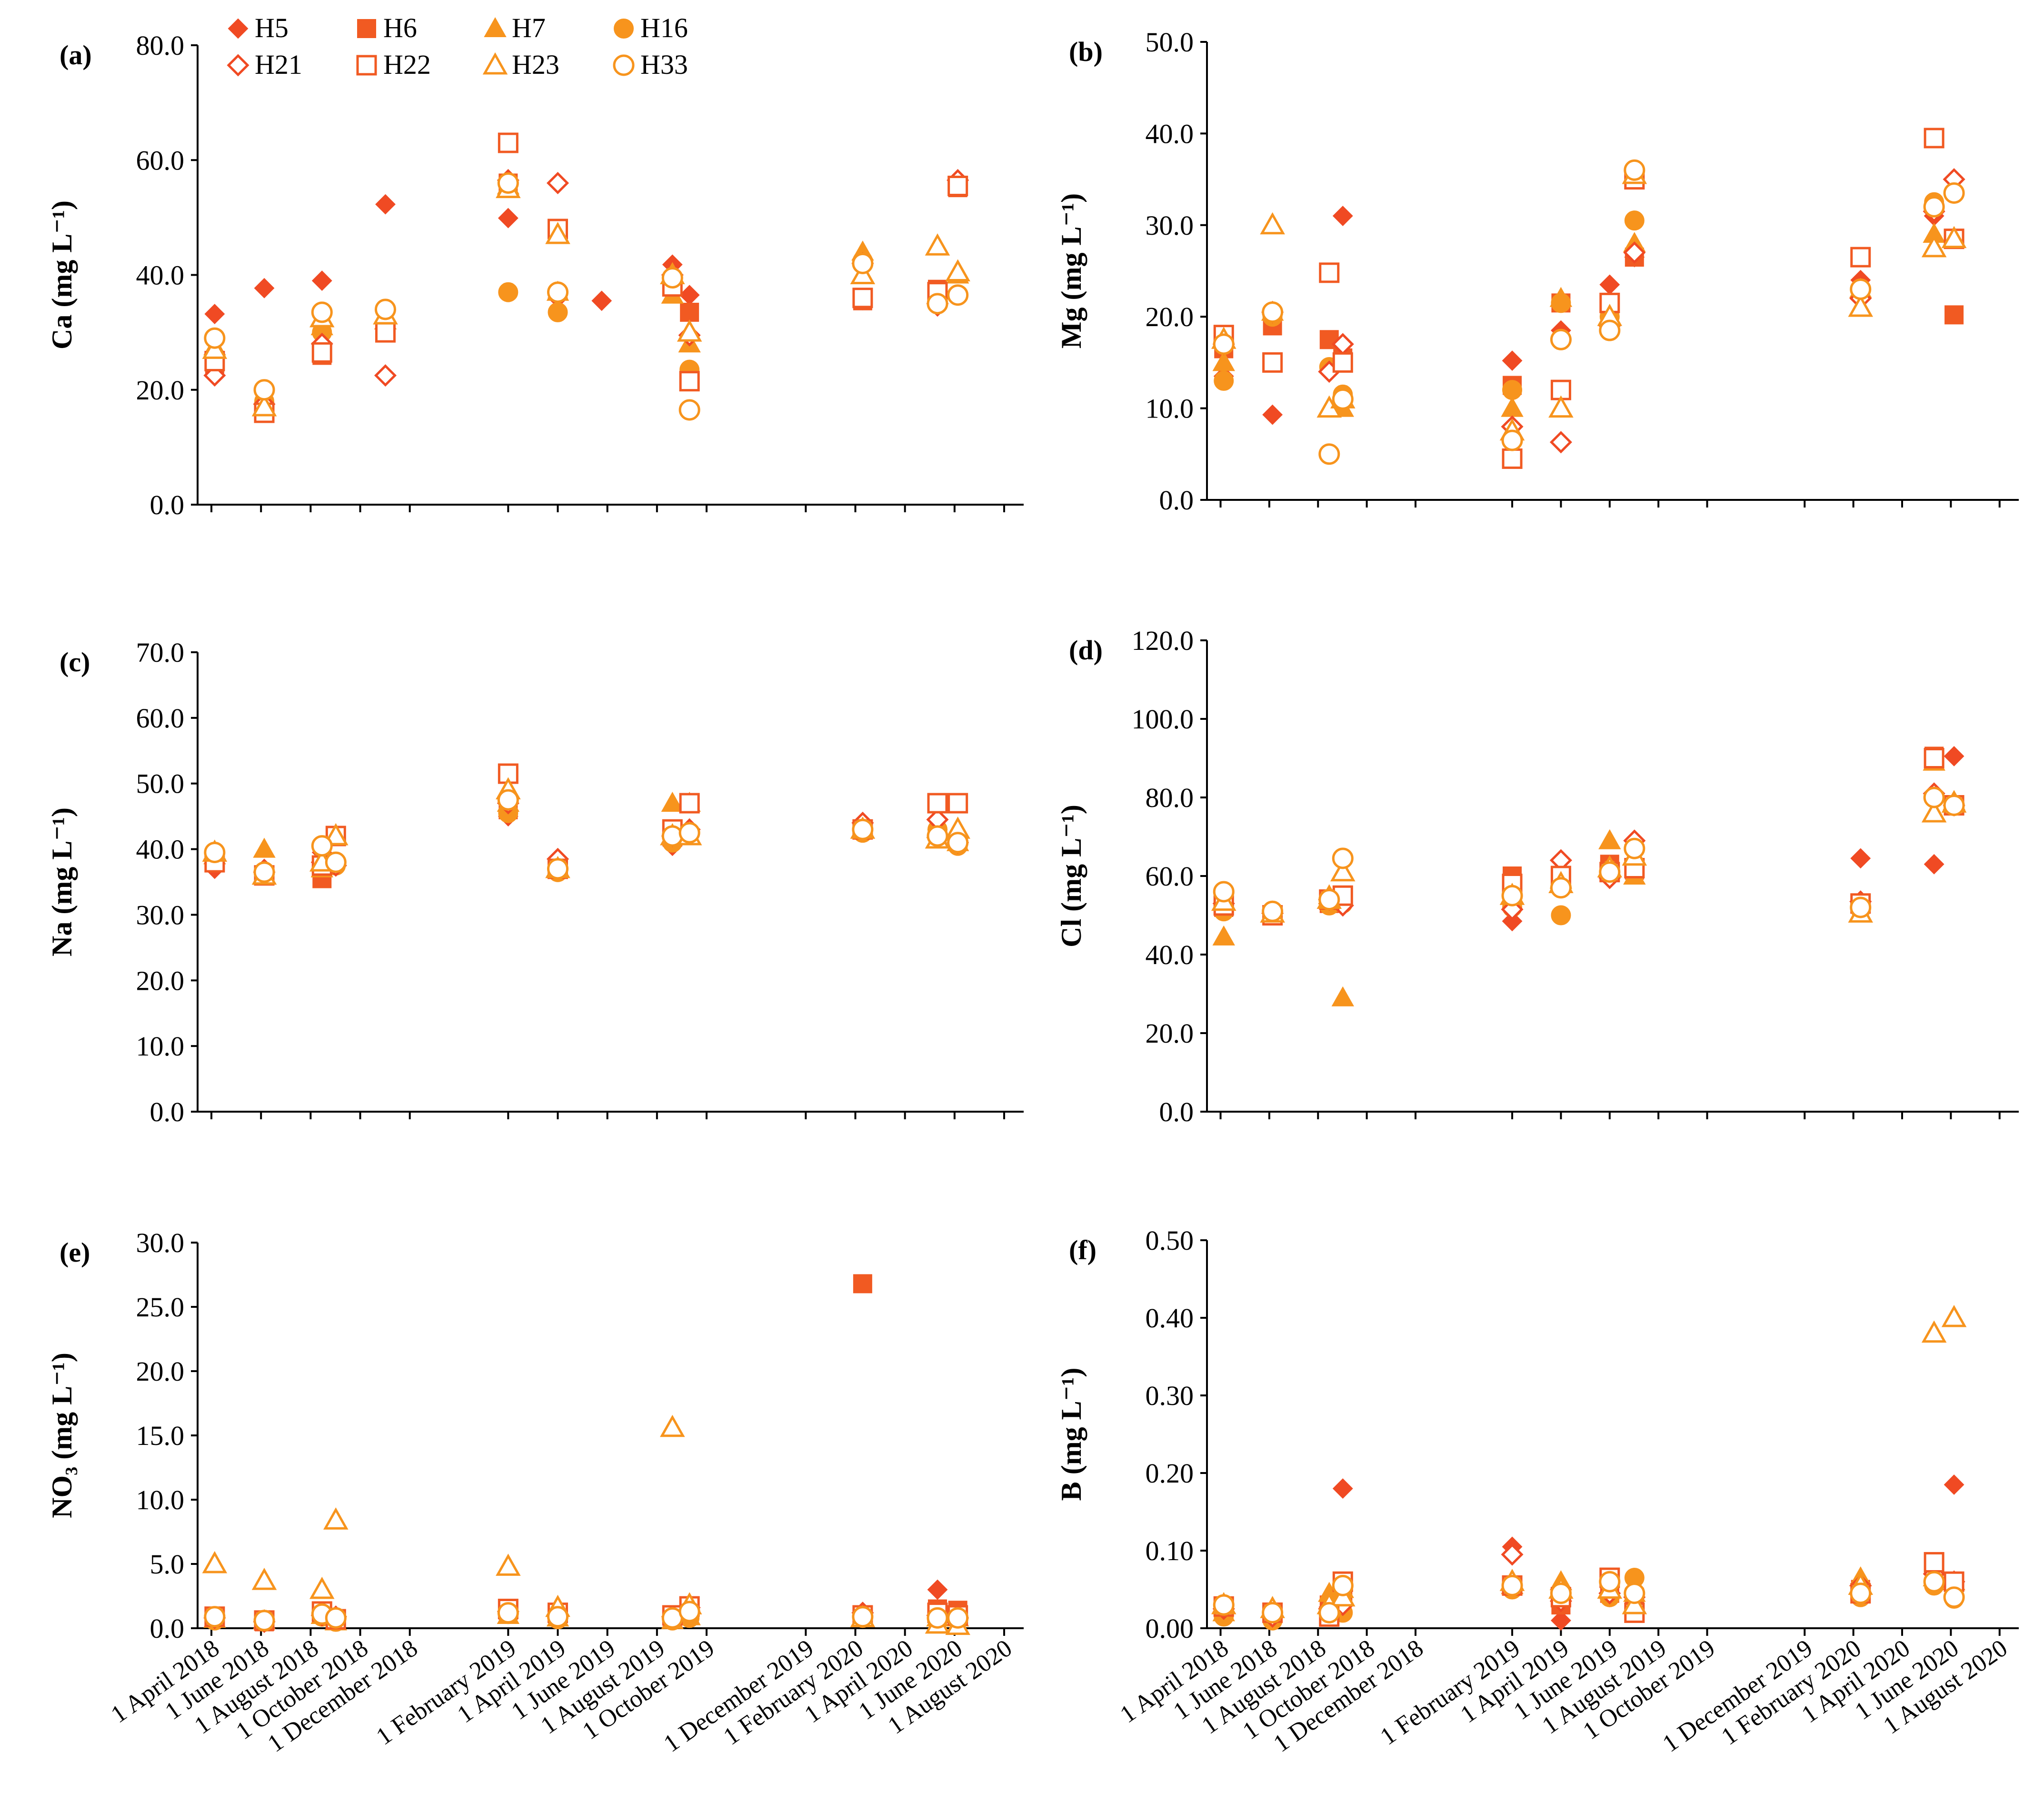 The height and width of the screenshot is (1812, 2044). What do you see at coordinates (515, 27) in the screenshot?
I see `legend-item-h7: H7` at bounding box center [515, 27].